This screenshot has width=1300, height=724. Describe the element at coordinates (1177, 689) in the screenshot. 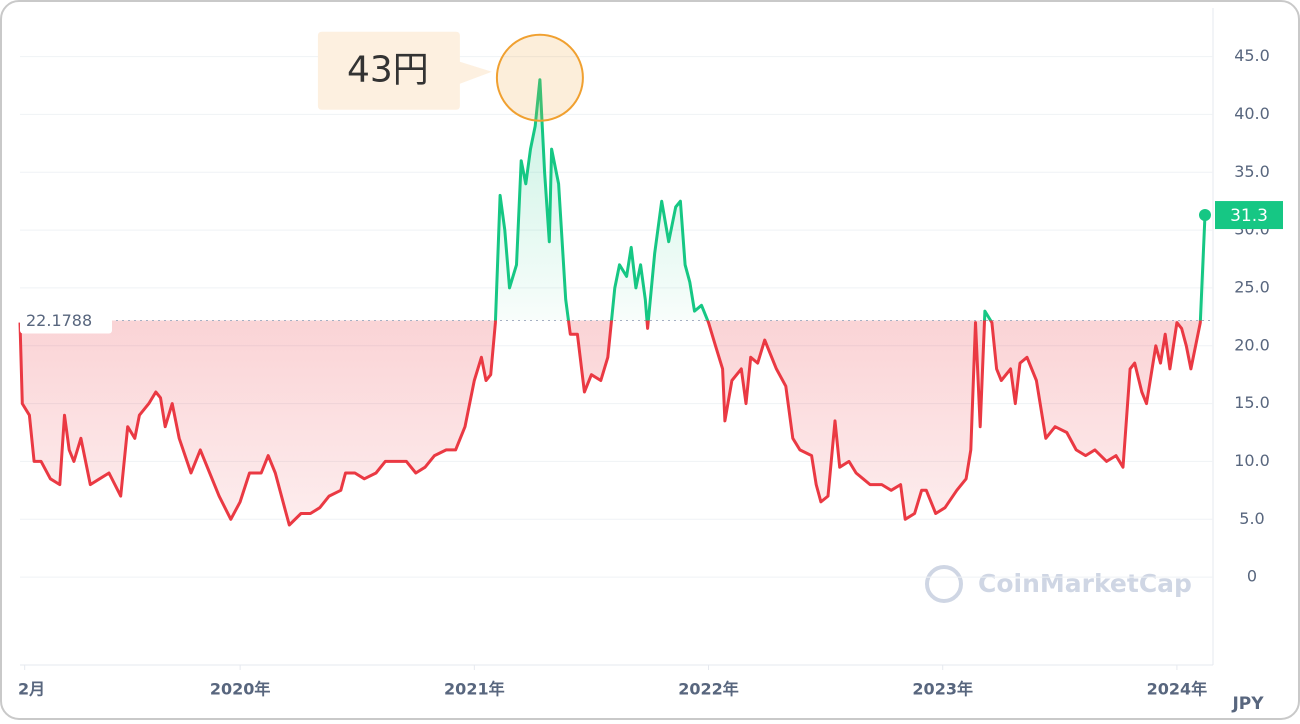

I see `x-tick-label: 2024年` at that location.